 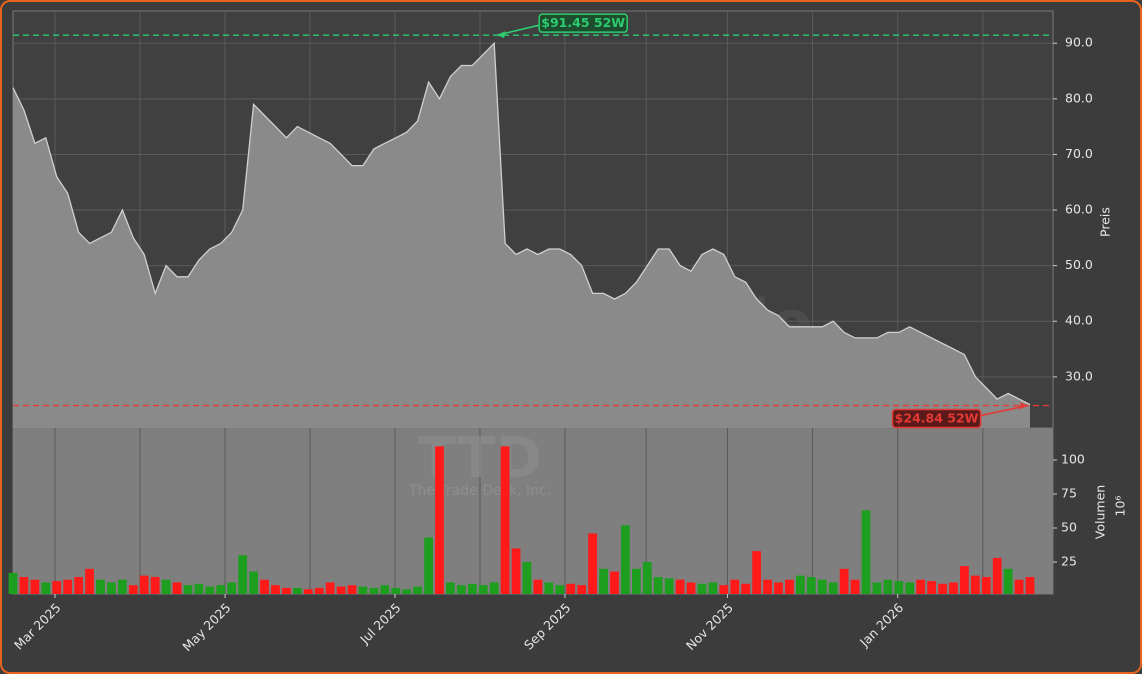 I want to click on y-axis-scale: 10⁶, so click(x=1120, y=506).